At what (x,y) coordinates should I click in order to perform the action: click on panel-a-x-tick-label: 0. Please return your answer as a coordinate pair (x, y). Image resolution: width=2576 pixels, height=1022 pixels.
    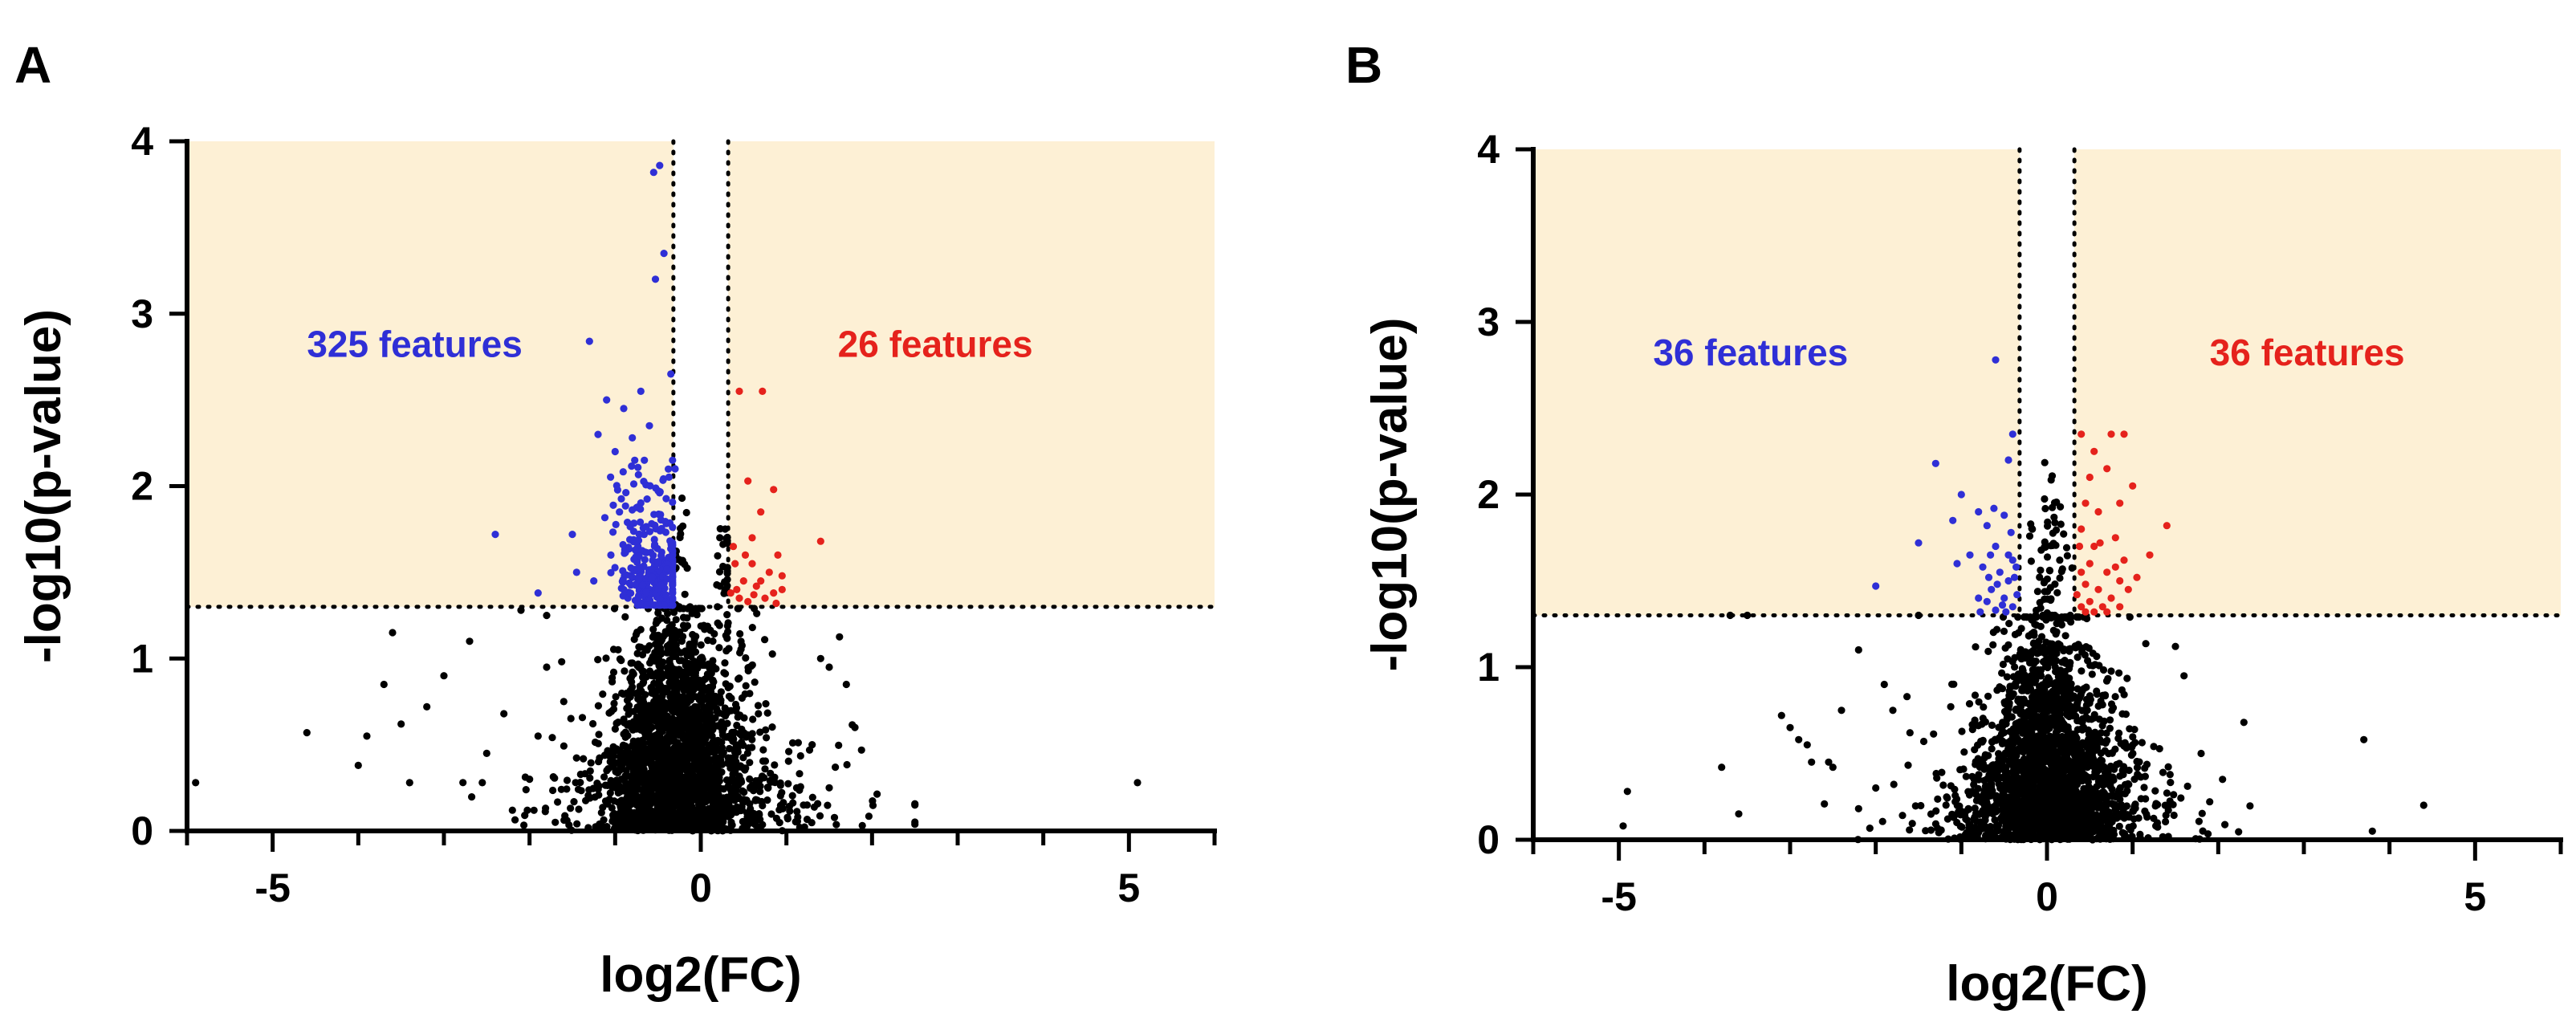
    Looking at the image, I should click on (701, 887).